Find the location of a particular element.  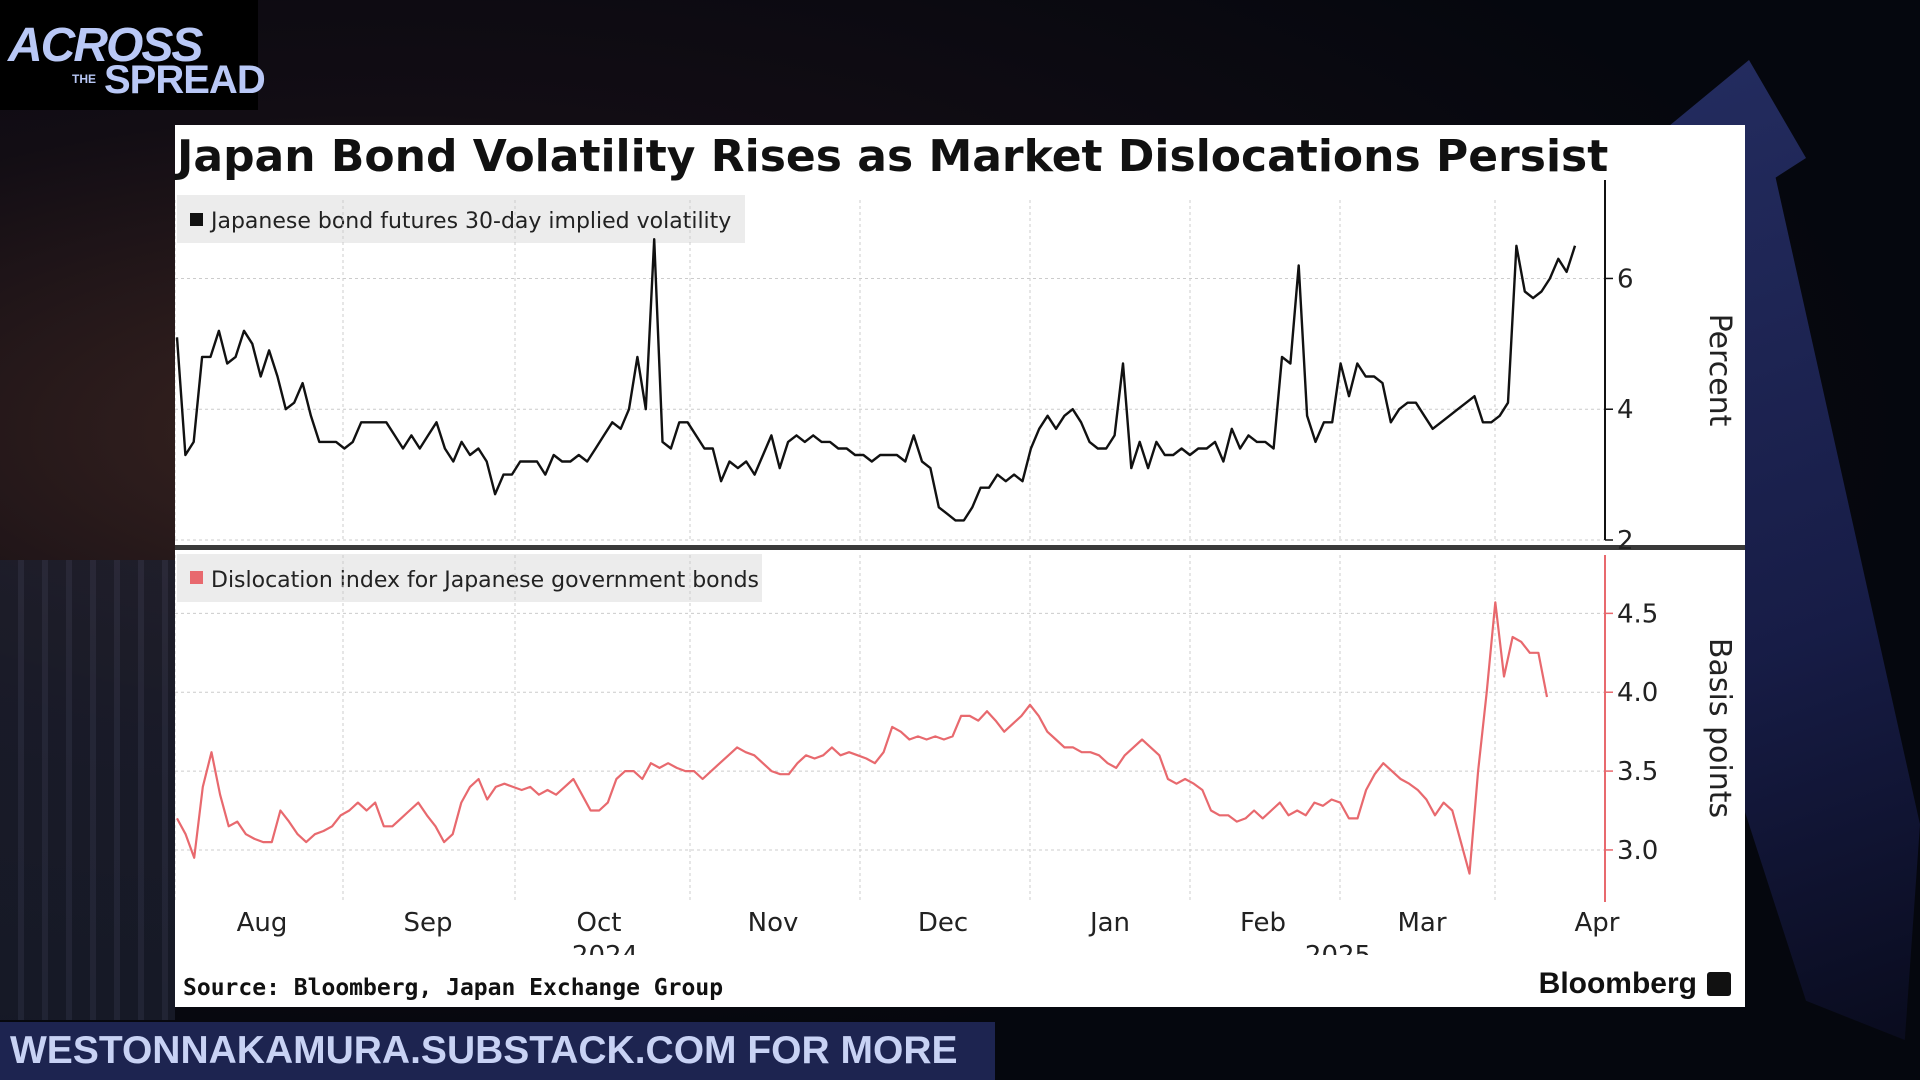

brand-logo: ACROSS THE SPREAD is located at coordinates (133, 55).